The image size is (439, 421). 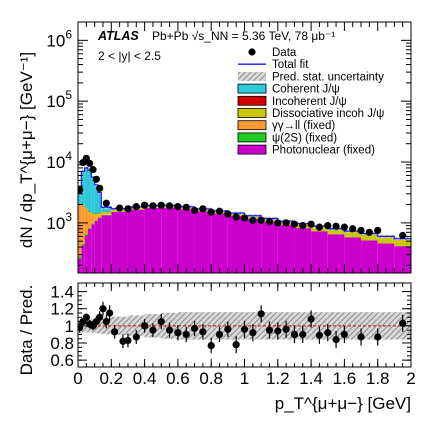 What do you see at coordinates (303, 126) in the screenshot?
I see `legend-label-ll-fixed: γγ→ll (fixed)` at bounding box center [303, 126].